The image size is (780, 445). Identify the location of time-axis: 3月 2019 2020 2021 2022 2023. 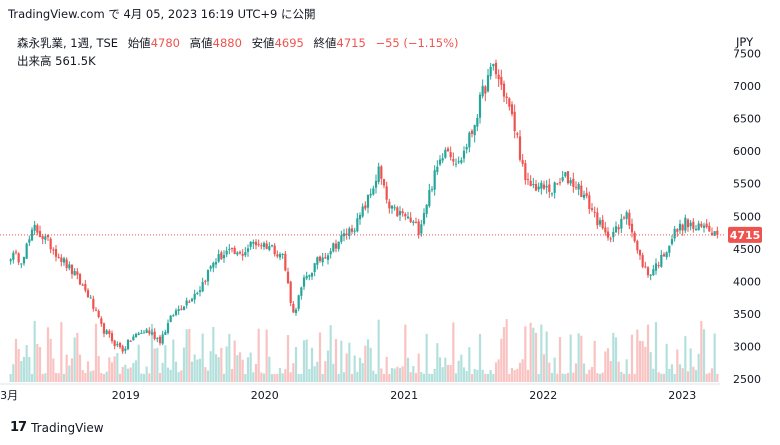
(360, 392).